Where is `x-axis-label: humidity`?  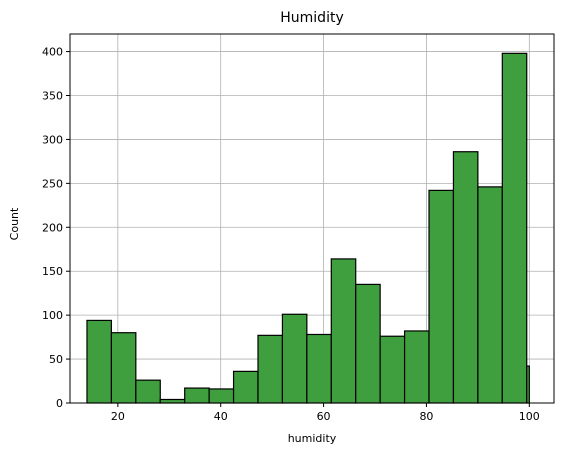 x-axis-label: humidity is located at coordinates (312, 438).